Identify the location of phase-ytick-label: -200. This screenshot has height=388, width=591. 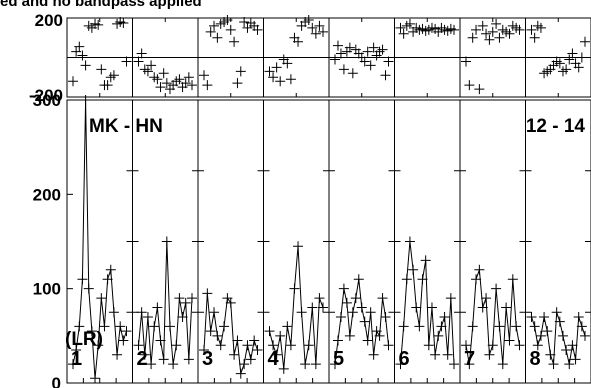
(46, 95).